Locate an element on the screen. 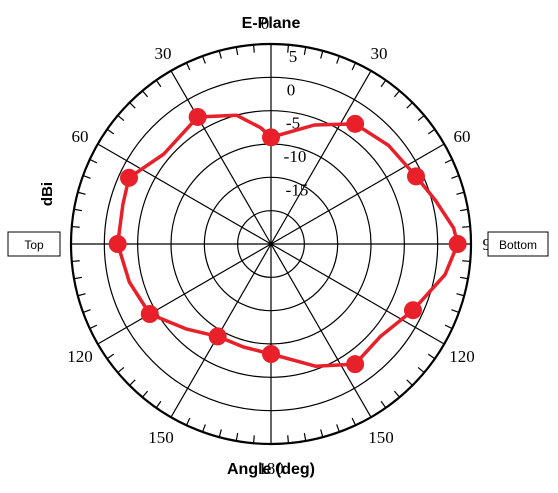 This screenshot has width=558, height=493. bottom-label-box: Bottom is located at coordinates (518, 244).